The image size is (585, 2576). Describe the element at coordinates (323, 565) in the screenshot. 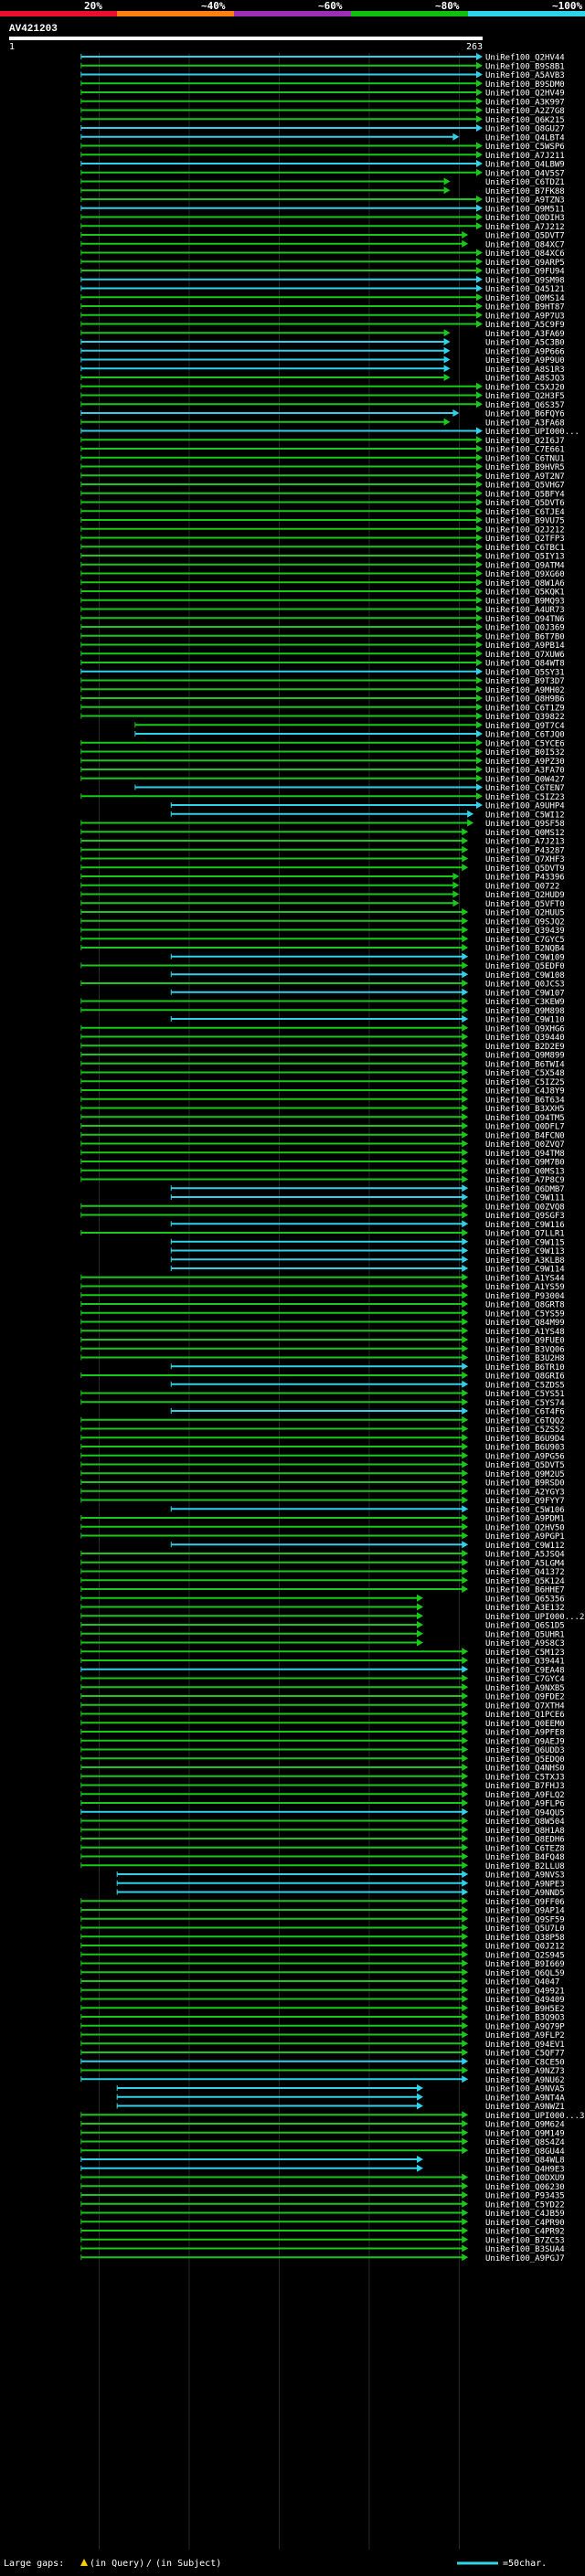

I see `hit-row: UniRef100_Q9ATM4` at that location.